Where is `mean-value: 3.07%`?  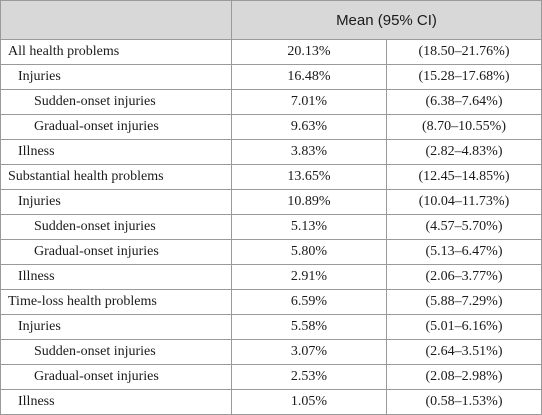 mean-value: 3.07% is located at coordinates (309, 352).